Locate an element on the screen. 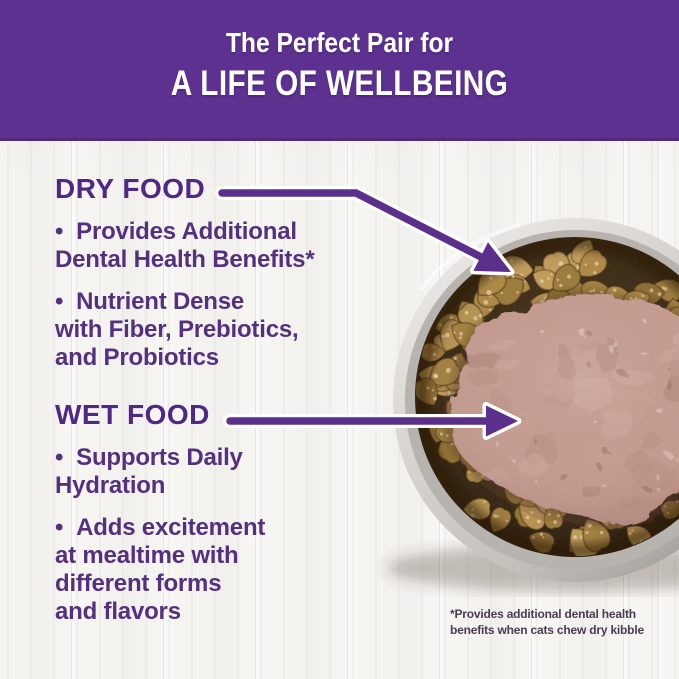 The image size is (679, 679). wet-food-heading: WET FOOD is located at coordinates (132, 414).